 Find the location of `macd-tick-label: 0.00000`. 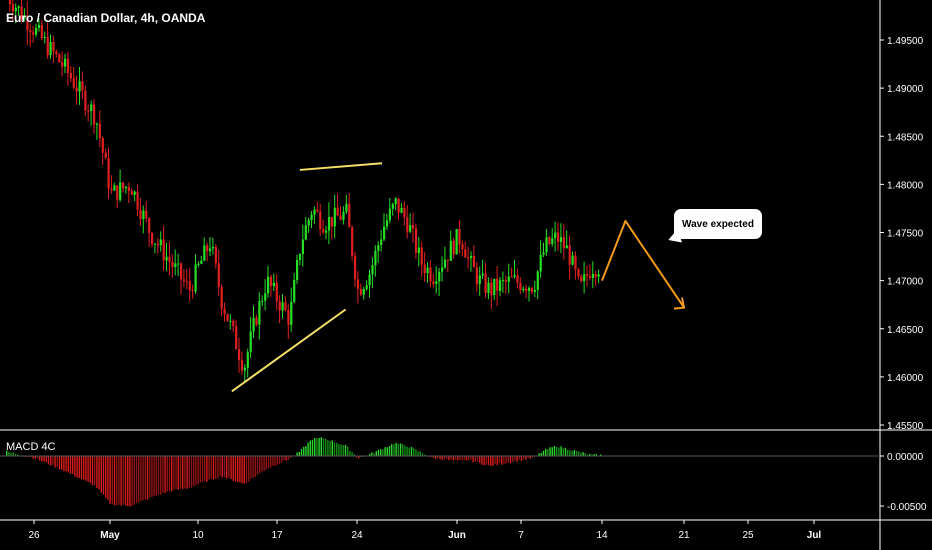

macd-tick-label: 0.00000 is located at coordinates (905, 457).